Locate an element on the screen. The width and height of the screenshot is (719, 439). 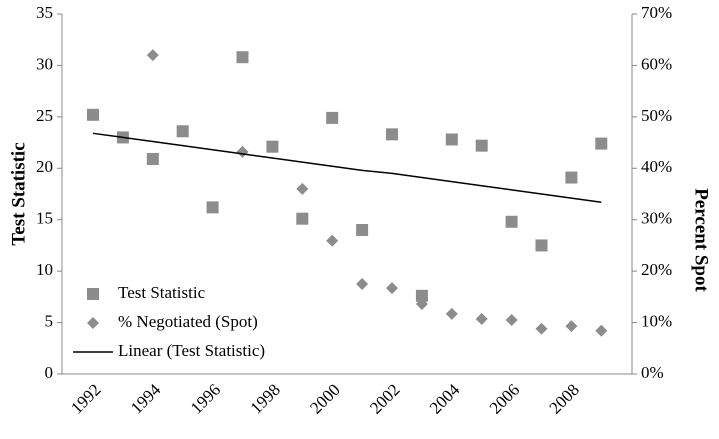
x-tick-label: 2008 is located at coordinates (564, 398).